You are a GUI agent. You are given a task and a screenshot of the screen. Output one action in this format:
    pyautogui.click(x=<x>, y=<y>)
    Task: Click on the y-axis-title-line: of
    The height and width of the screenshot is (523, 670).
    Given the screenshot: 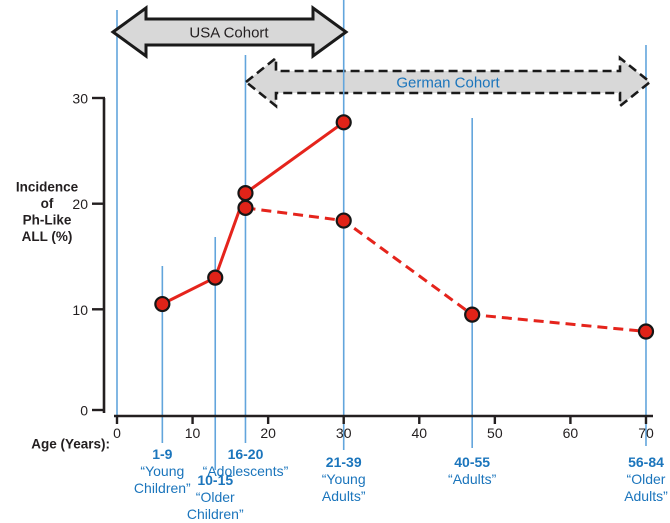 What is the action you would take?
    pyautogui.click(x=47, y=203)
    